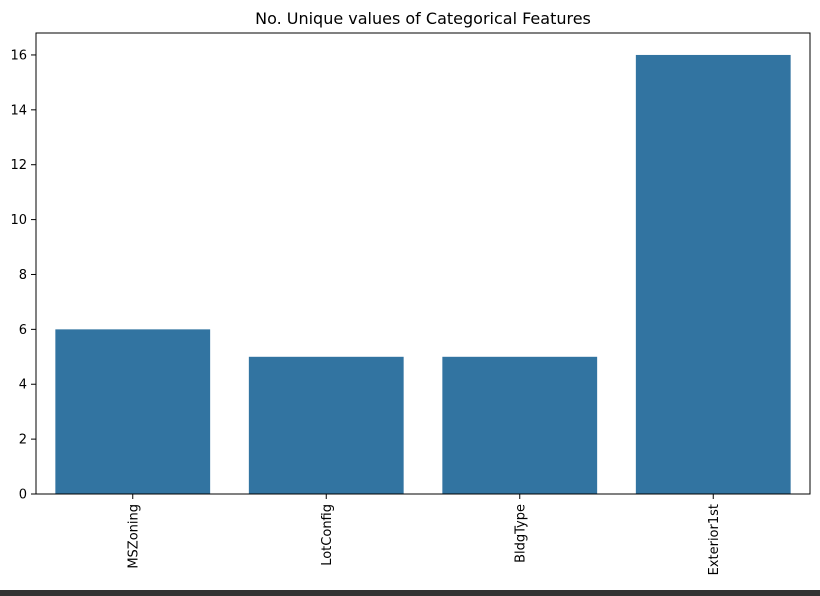  What do you see at coordinates (133, 411) in the screenshot?
I see `bar-mszoning` at bounding box center [133, 411].